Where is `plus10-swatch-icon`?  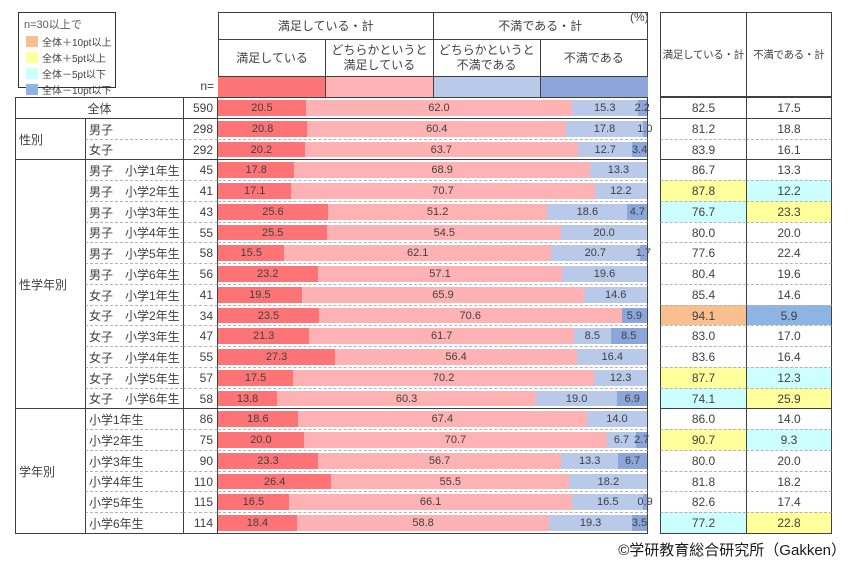
plus10-swatch-icon is located at coordinates (32, 41).